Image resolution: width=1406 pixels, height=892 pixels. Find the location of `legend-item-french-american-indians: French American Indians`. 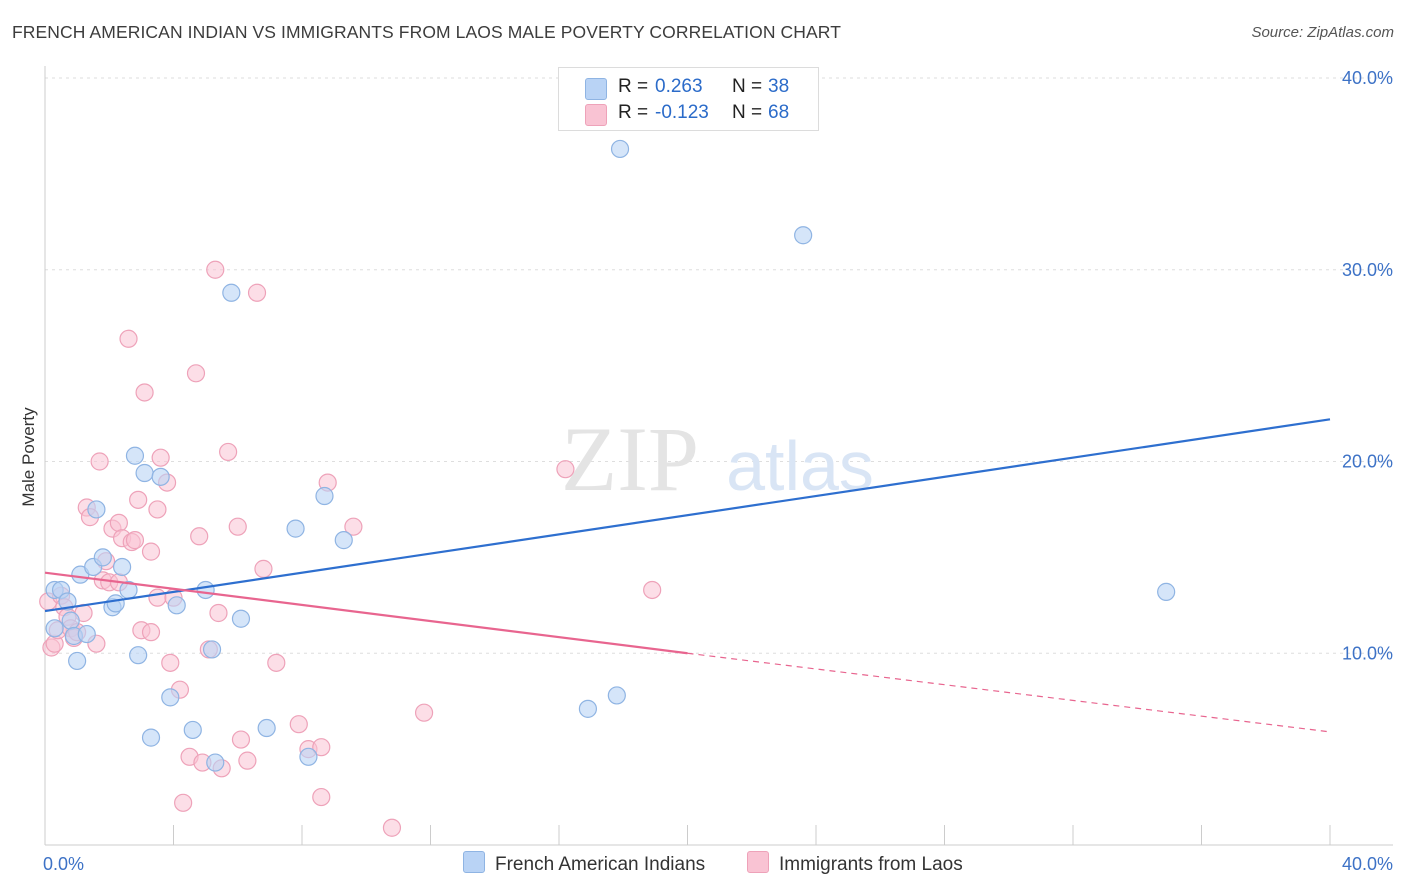

legend-item-french-american-indians: French American Indians is located at coordinates (584, 863).